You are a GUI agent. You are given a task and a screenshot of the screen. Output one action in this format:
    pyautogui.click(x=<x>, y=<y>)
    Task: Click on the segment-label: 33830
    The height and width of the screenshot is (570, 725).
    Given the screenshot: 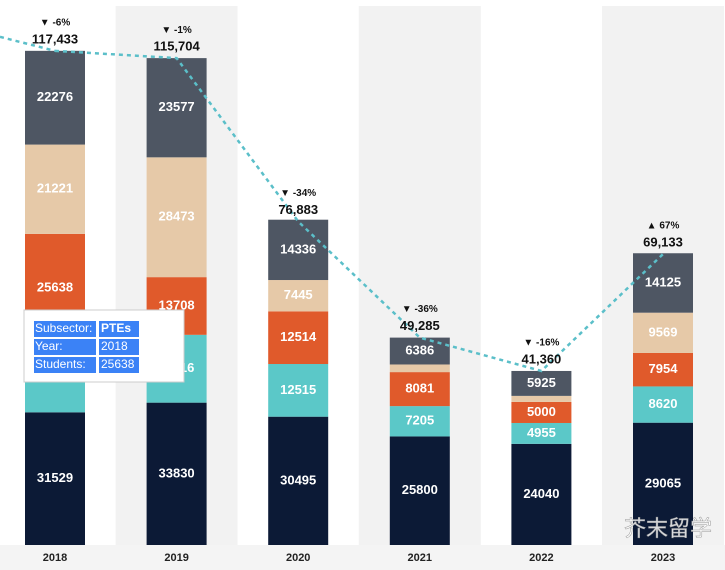 What is the action you would take?
    pyautogui.click(x=177, y=472)
    